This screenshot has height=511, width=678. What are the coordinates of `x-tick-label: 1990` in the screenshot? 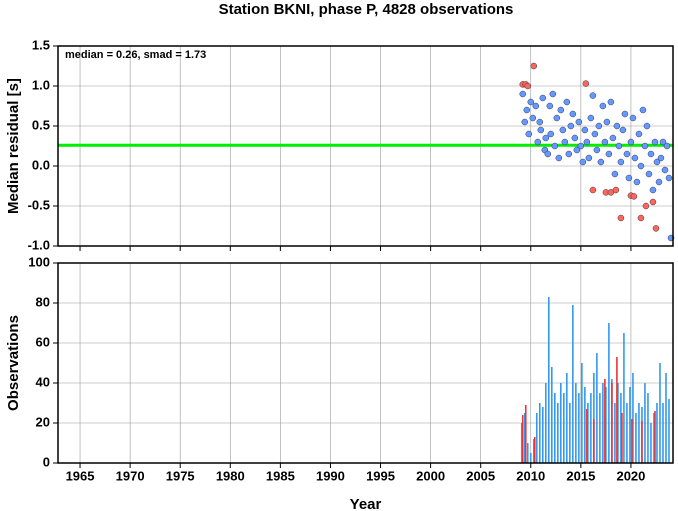 It's located at (330, 475).